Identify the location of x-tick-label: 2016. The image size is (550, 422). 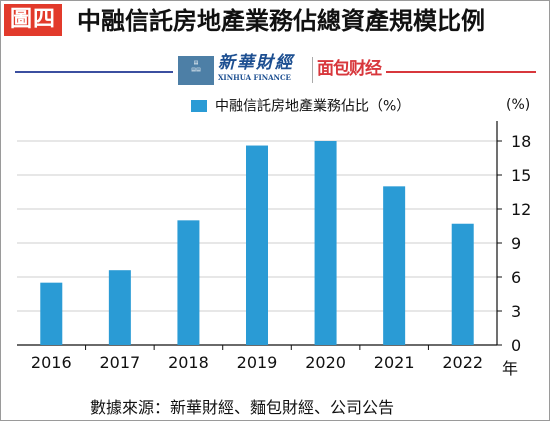
(51, 362).